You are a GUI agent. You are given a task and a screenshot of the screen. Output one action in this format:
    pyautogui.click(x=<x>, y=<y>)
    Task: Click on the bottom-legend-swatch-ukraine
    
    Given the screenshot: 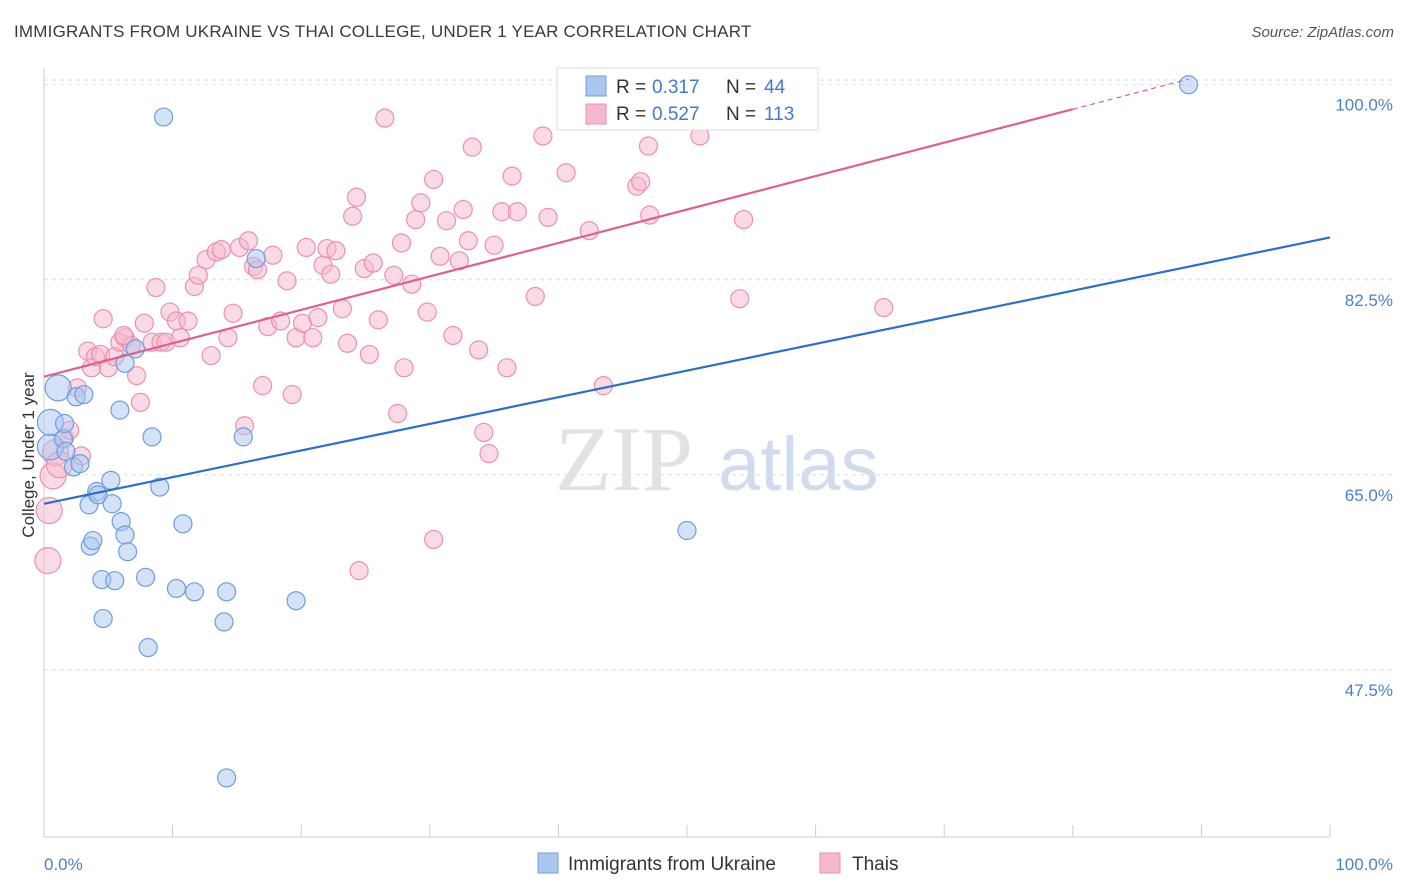 What is the action you would take?
    pyautogui.click(x=548, y=863)
    